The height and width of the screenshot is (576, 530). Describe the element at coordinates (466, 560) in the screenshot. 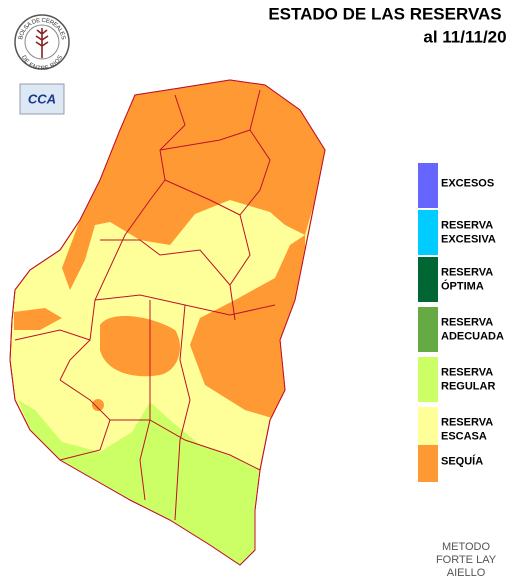

I see `method-line: FORTE LAY` at that location.